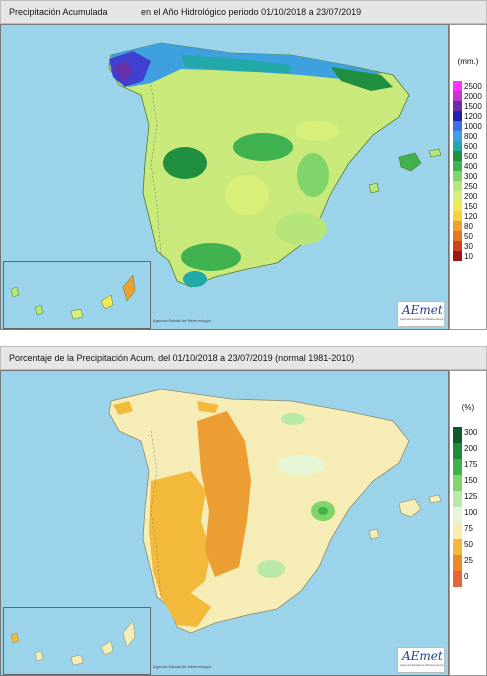 The image size is (487, 676). I want to click on bottom-aemet-logo-sub: Agencia Estatal de Meteorología, so click(422, 665).